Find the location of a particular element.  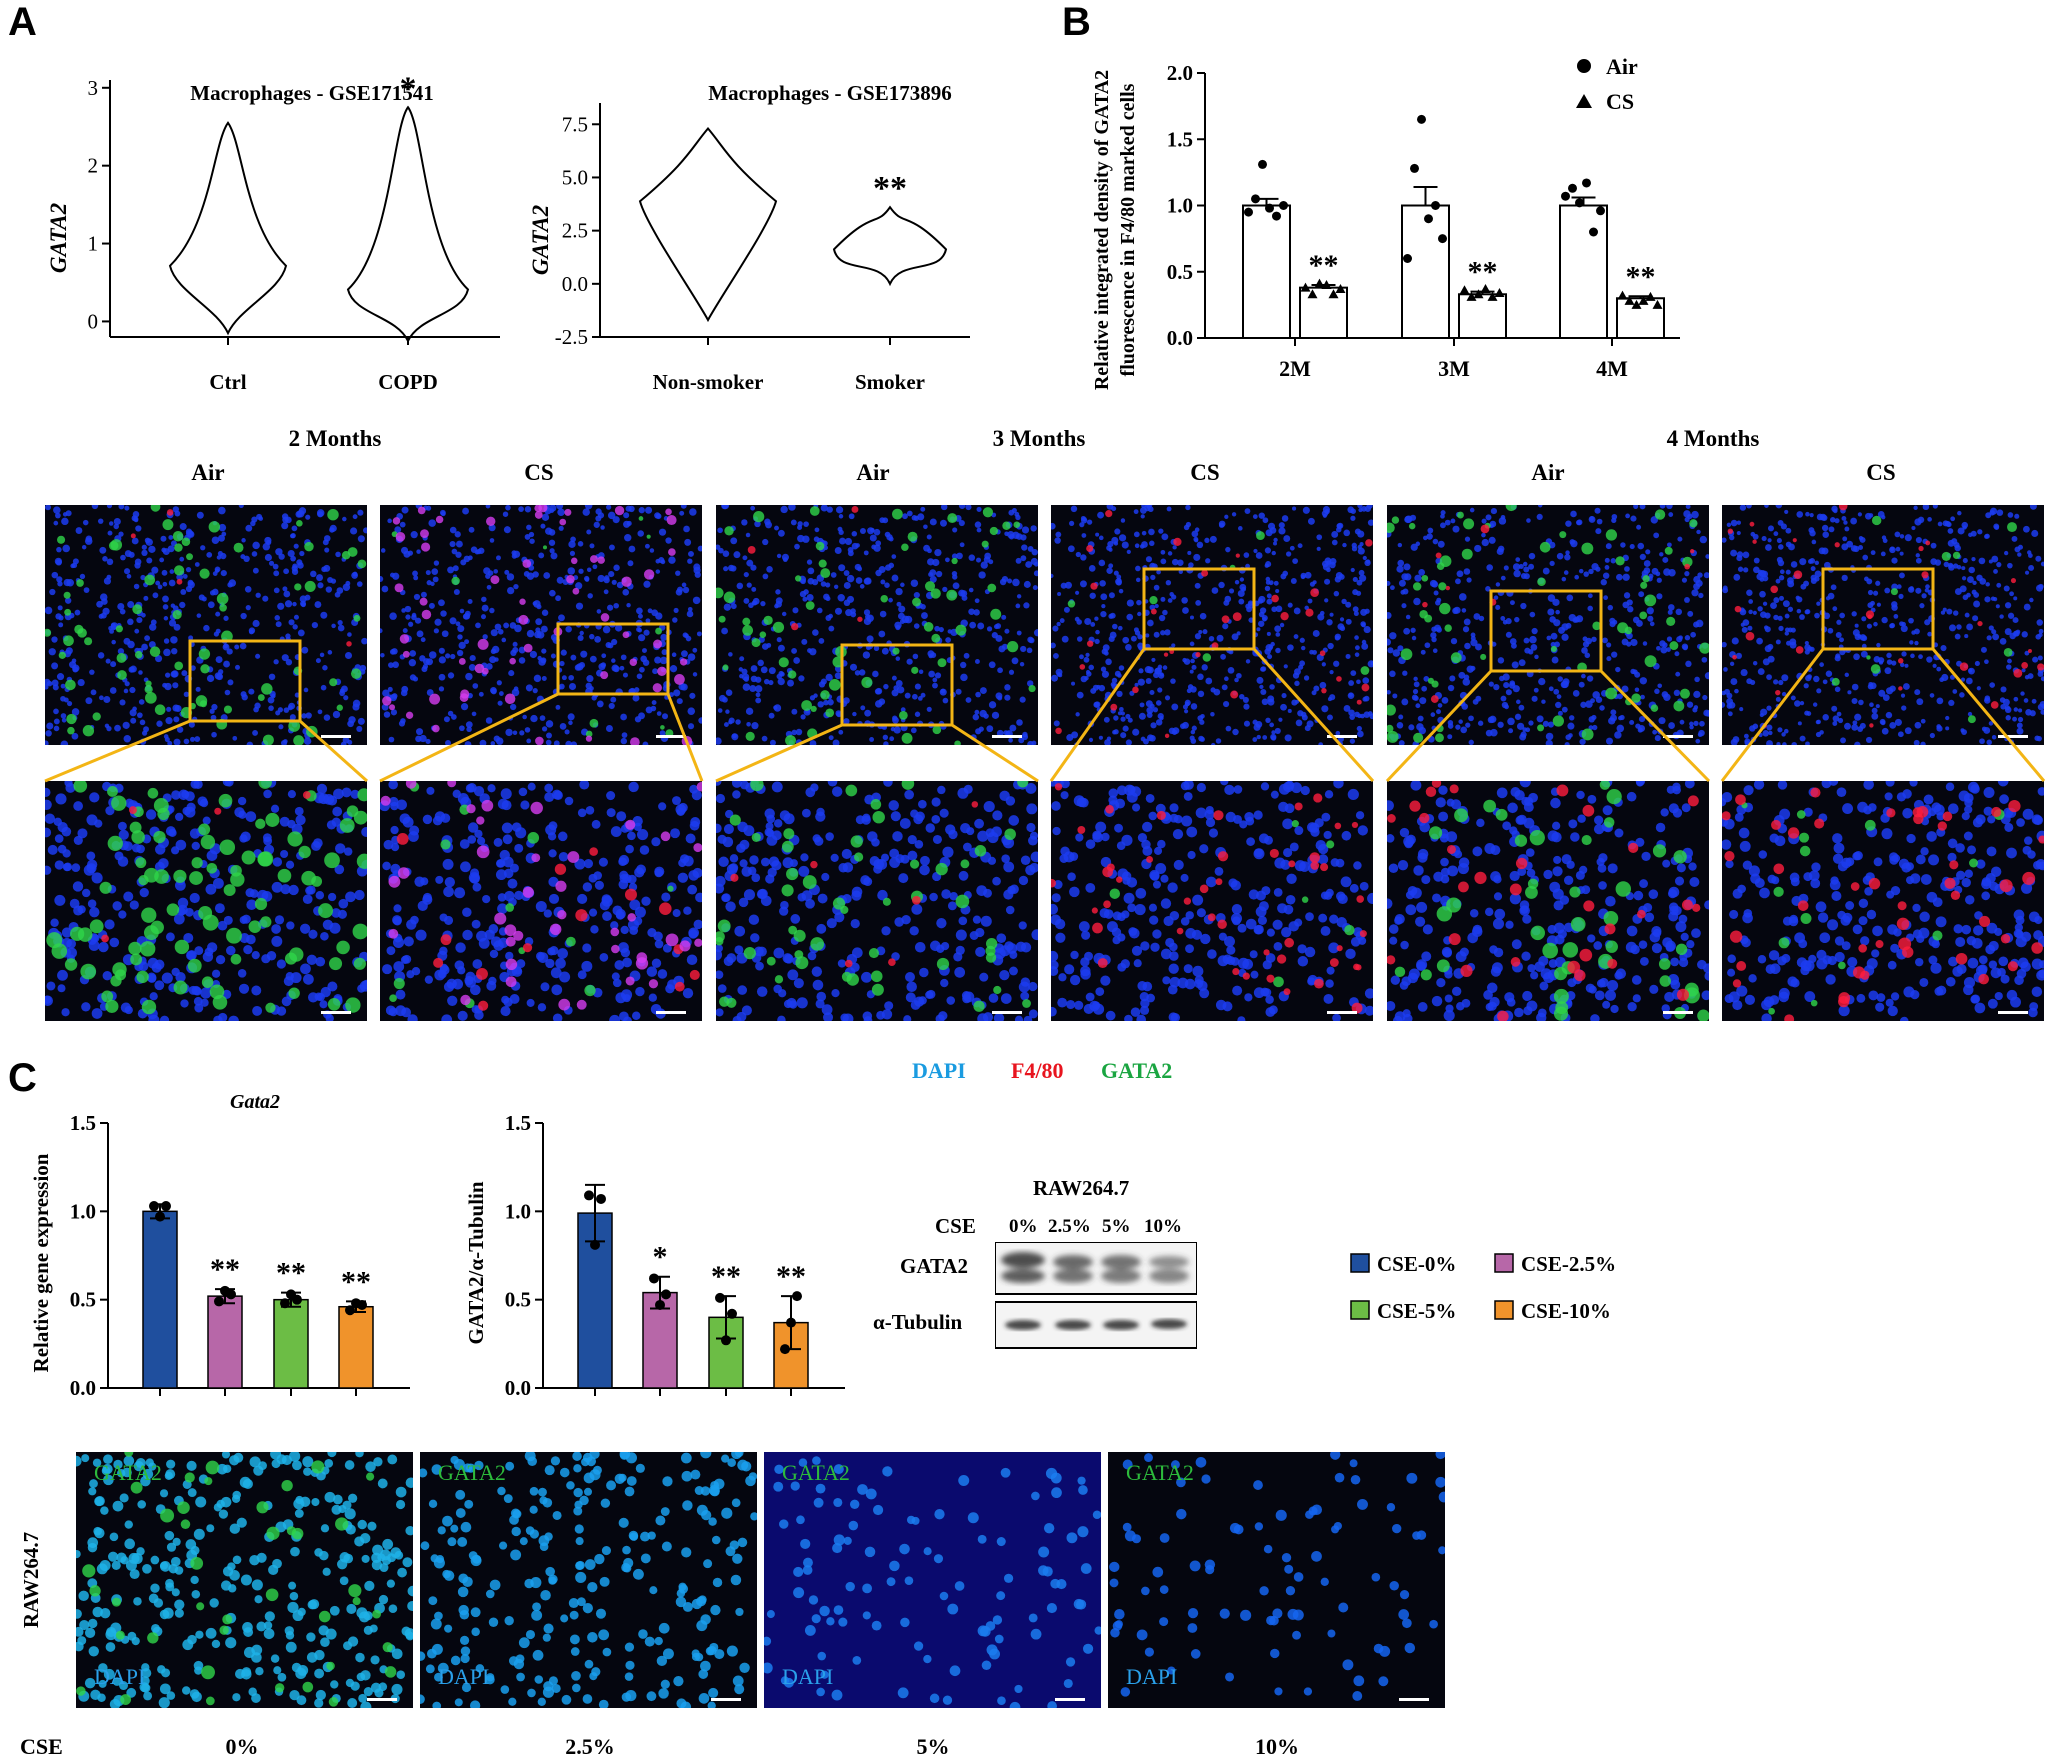

legend-label-cs: CS is located at coordinates (1620, 101).